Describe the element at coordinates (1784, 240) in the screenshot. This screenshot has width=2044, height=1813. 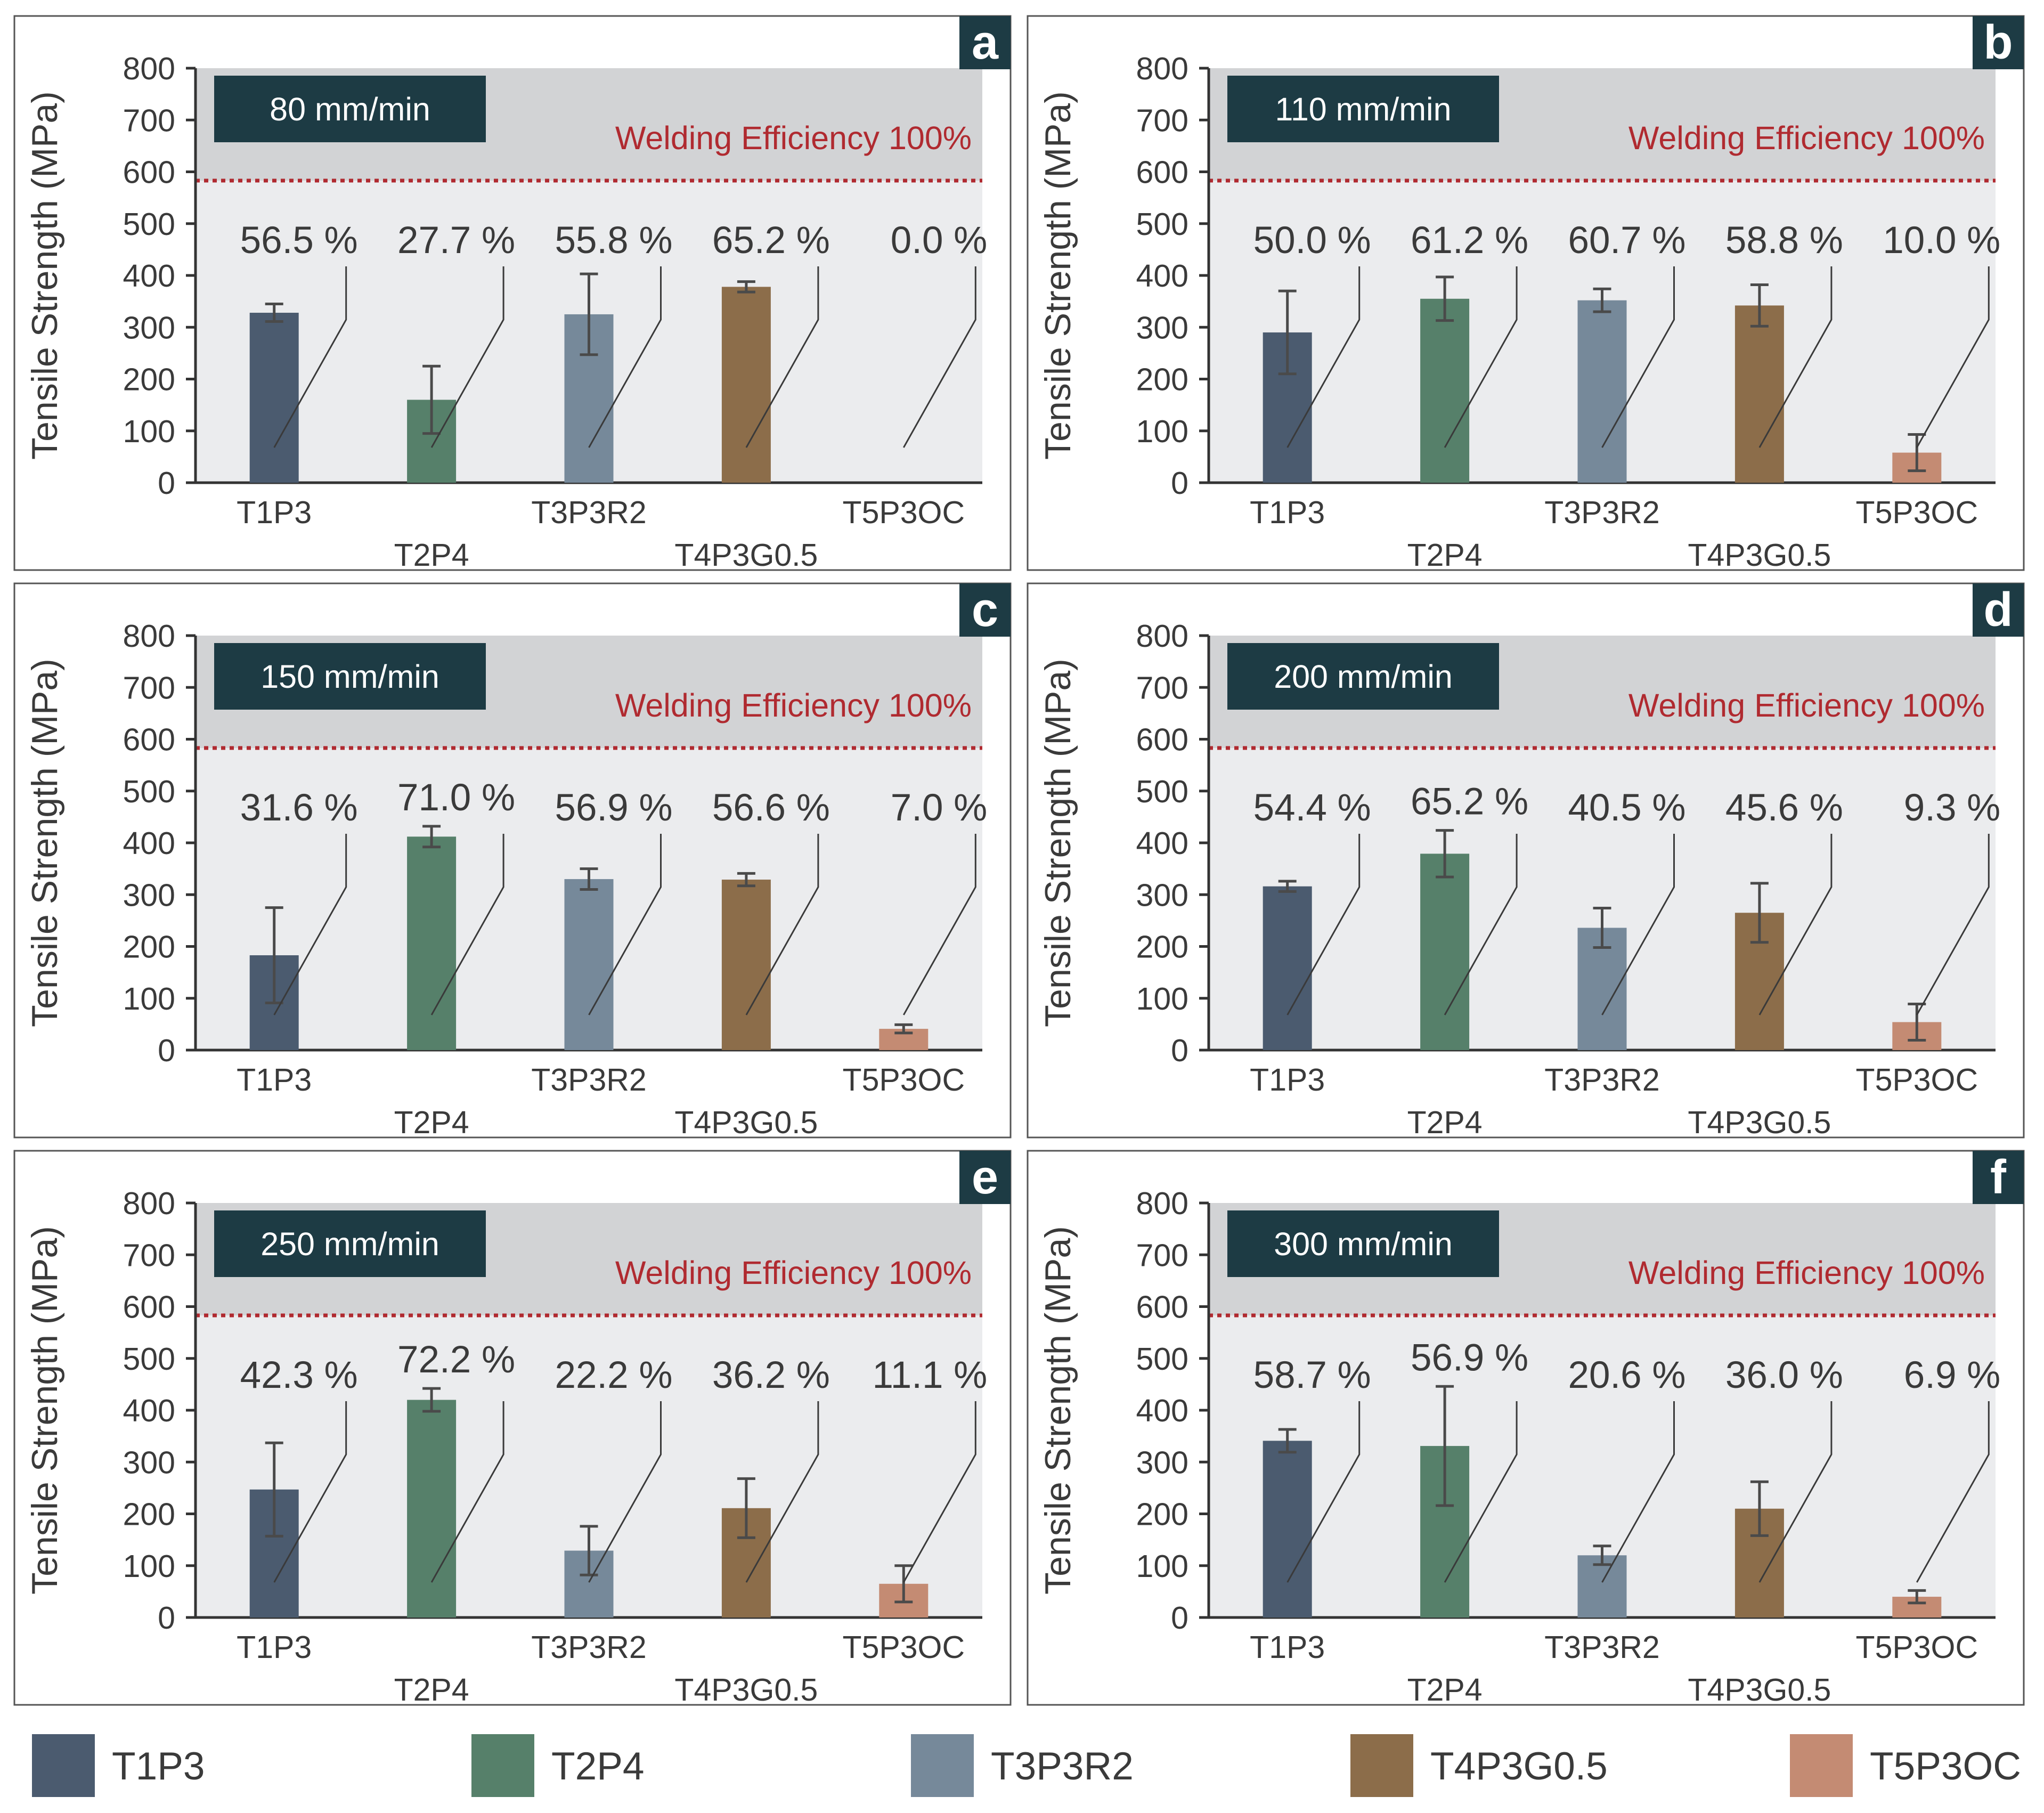
I see `efficiency-label: 58.8 %` at that location.